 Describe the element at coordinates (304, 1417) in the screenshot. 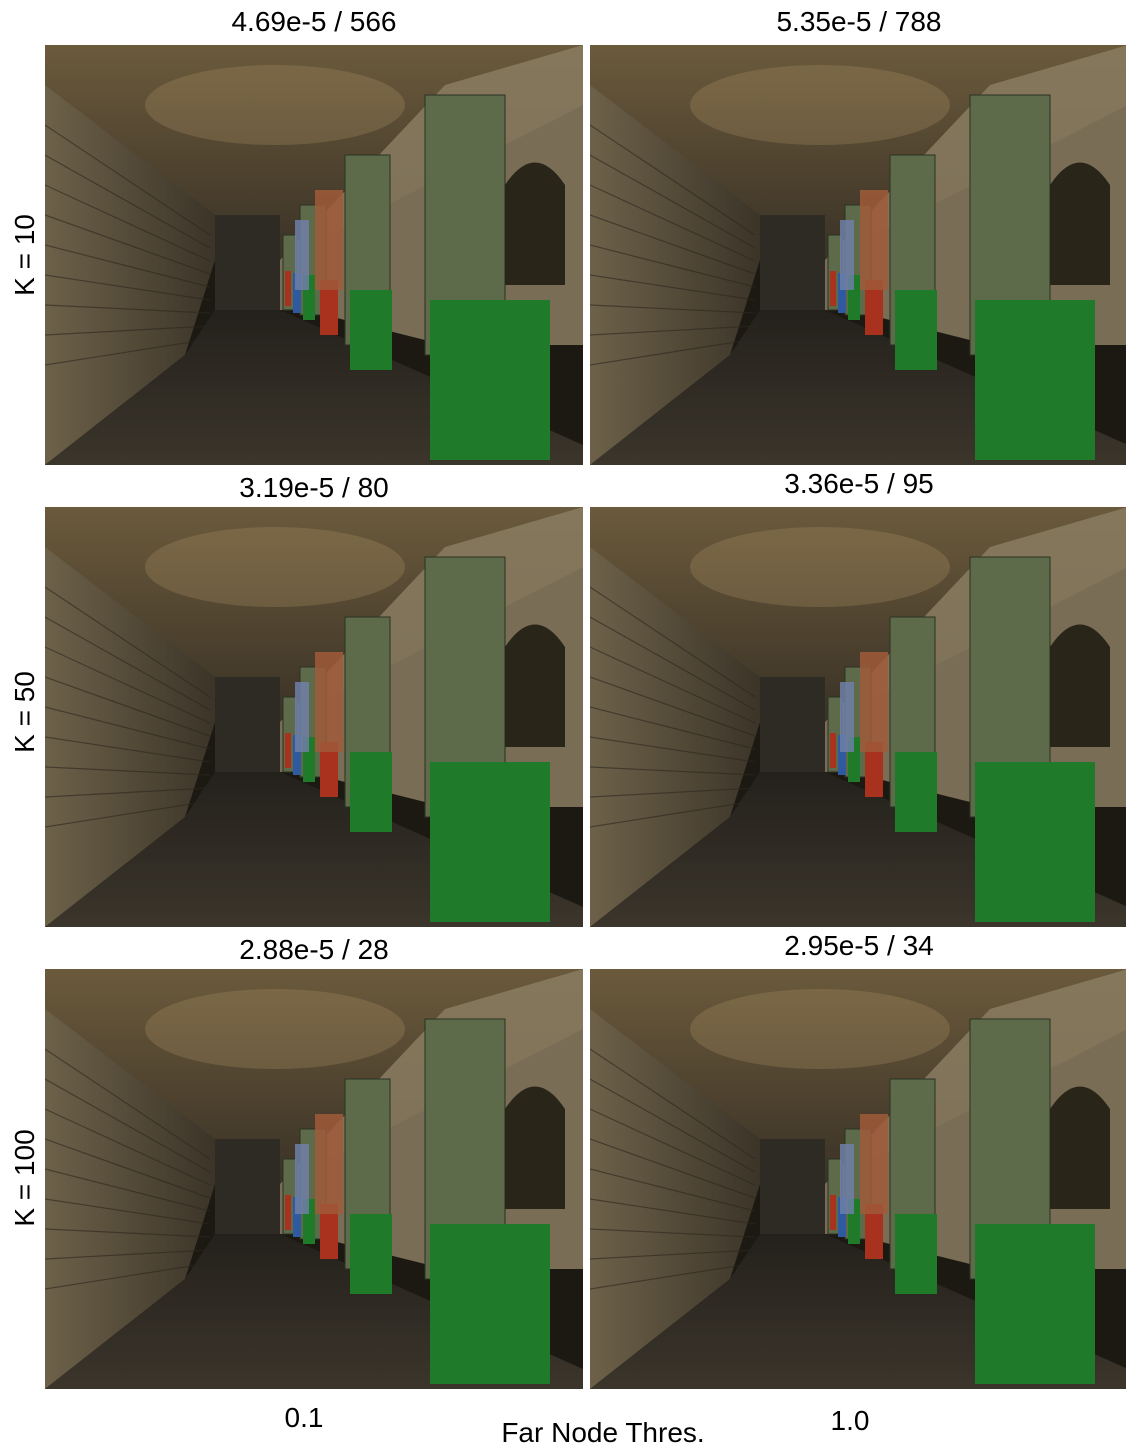

I see `column-tick-0-1: 0.1` at that location.